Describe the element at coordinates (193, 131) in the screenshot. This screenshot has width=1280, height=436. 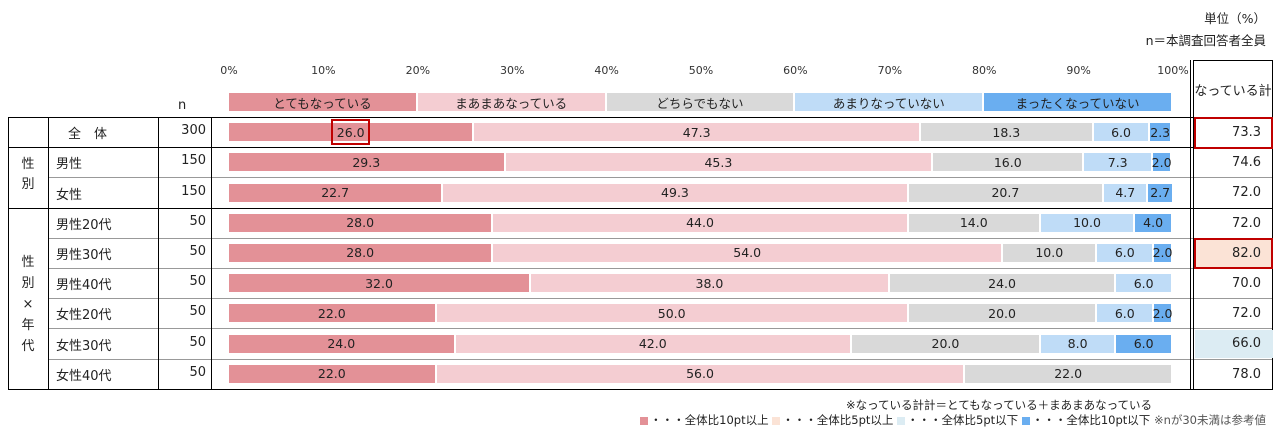
I see `n-value: 300` at that location.